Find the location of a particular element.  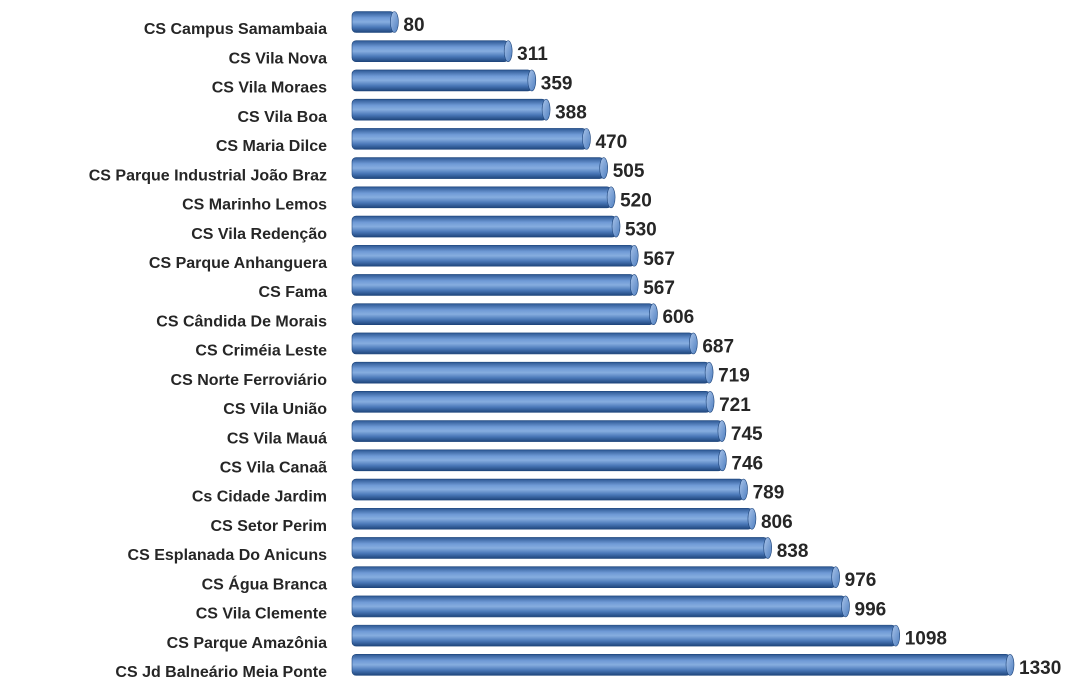

category-label: CS Norte Ferroviário is located at coordinates (249, 380).